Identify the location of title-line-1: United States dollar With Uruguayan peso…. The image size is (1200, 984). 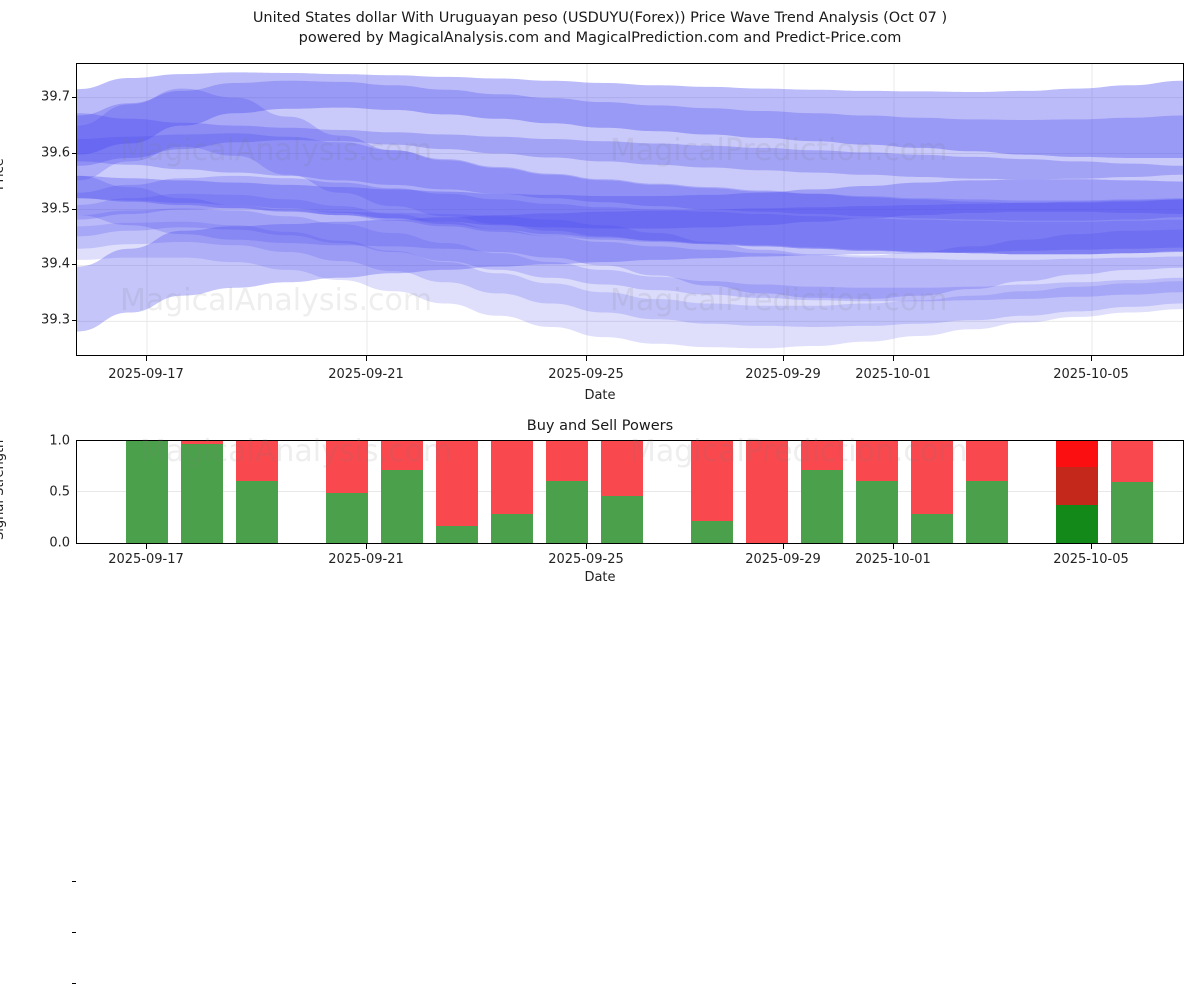
(600, 18).